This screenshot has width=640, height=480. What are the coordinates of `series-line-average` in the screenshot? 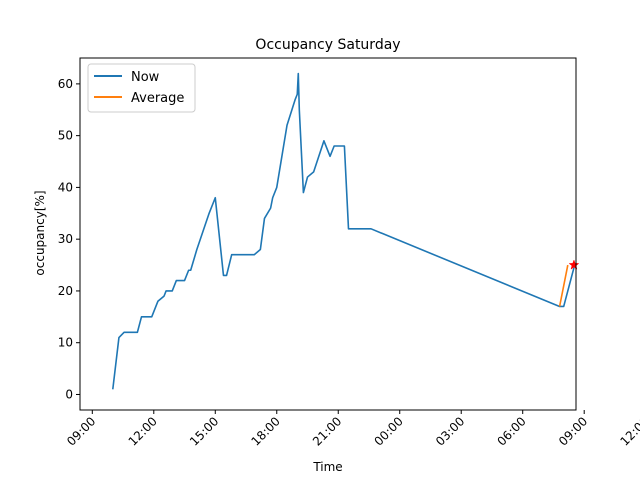 It's located at (563, 285).